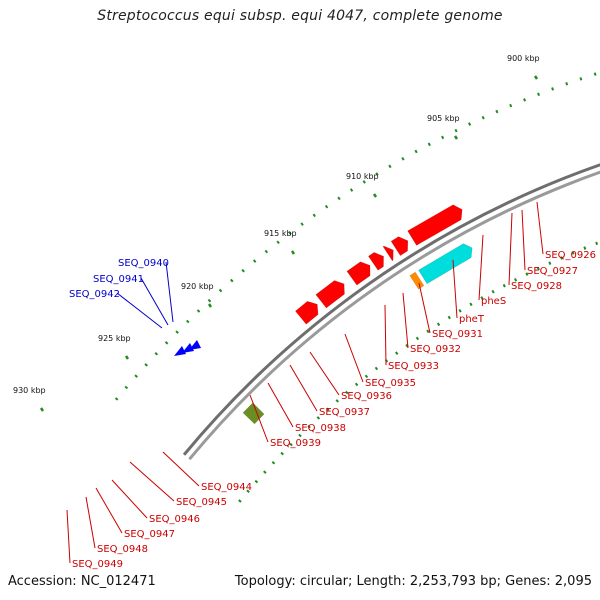 The height and width of the screenshot is (600, 600). I want to click on gene-label: SEQ_0944, so click(226, 487).